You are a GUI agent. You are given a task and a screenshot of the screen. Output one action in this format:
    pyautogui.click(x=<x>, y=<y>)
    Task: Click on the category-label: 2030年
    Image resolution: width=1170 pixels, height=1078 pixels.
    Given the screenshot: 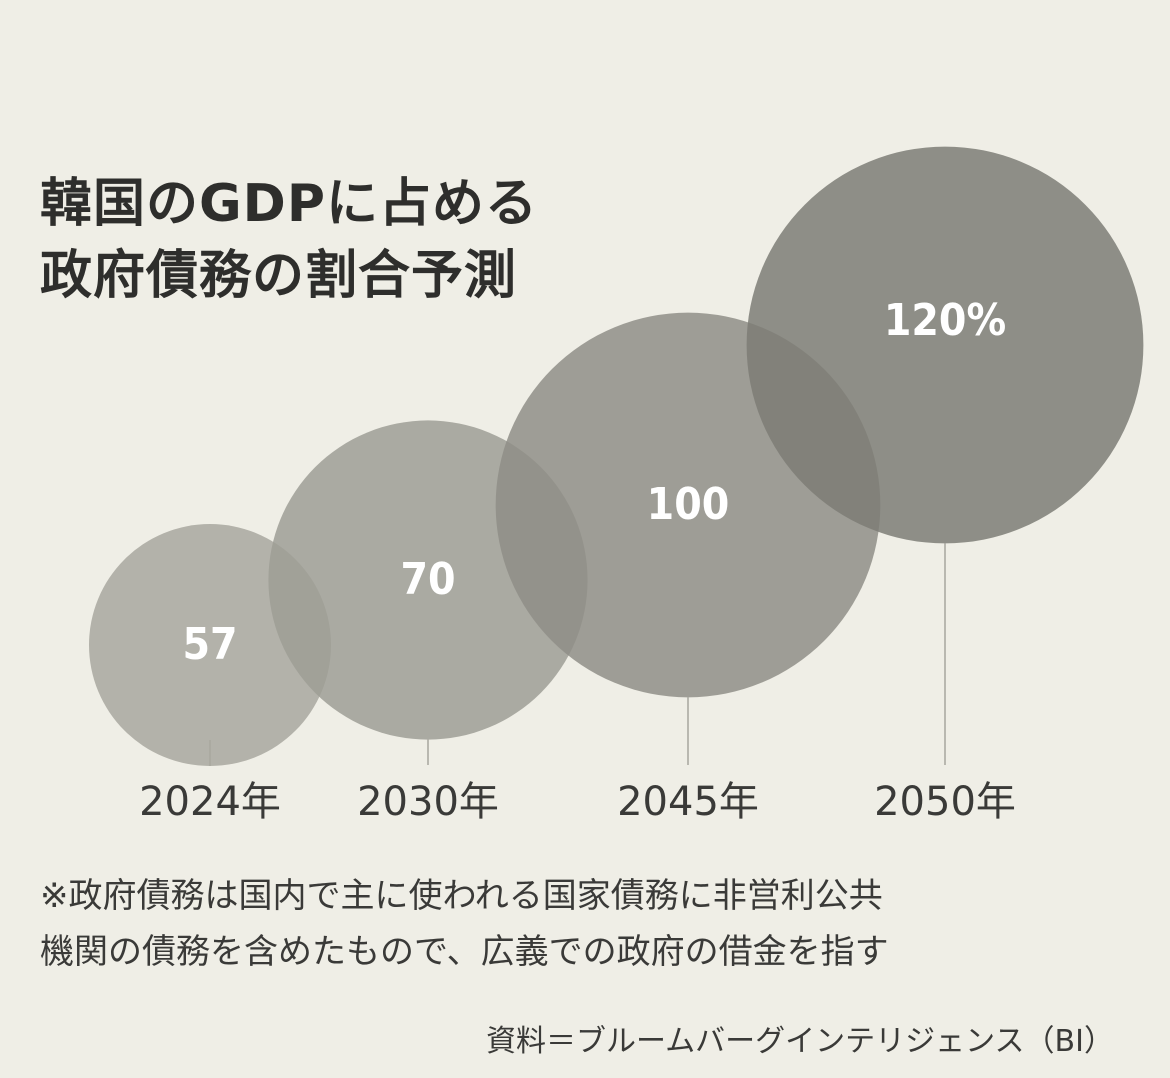 What is the action you would take?
    pyautogui.click(x=428, y=802)
    